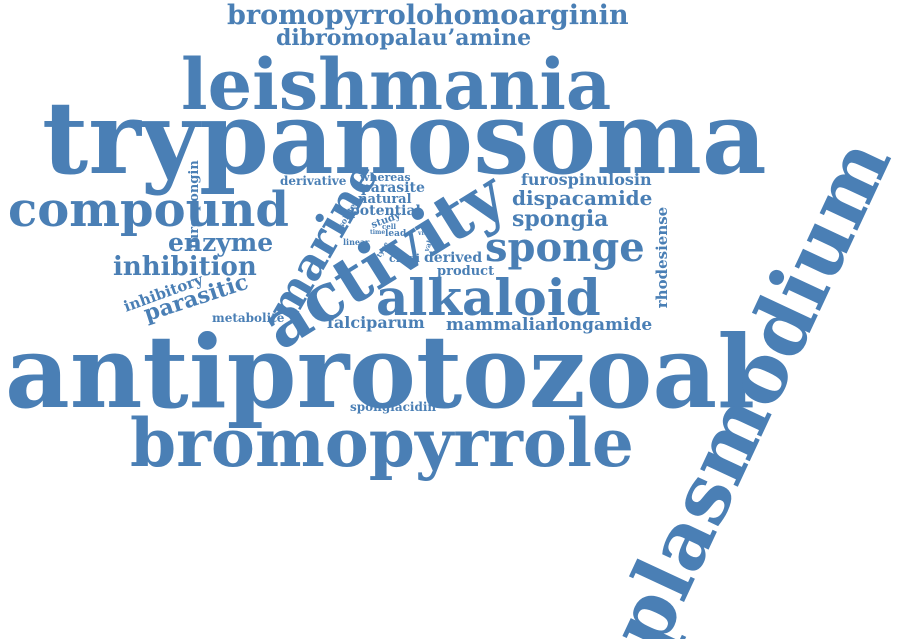 The image size is (900, 639). Describe the element at coordinates (466, 271) in the screenshot. I see `word-product: product` at that location.